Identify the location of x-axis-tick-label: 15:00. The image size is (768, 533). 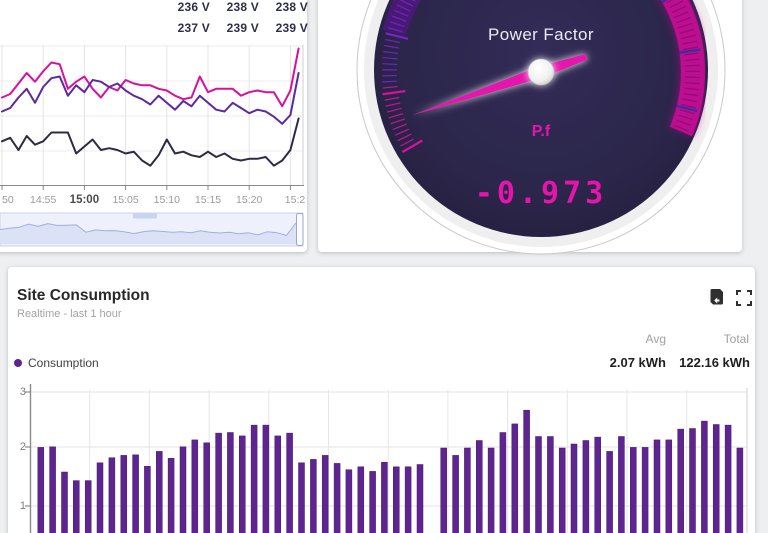
(84, 200).